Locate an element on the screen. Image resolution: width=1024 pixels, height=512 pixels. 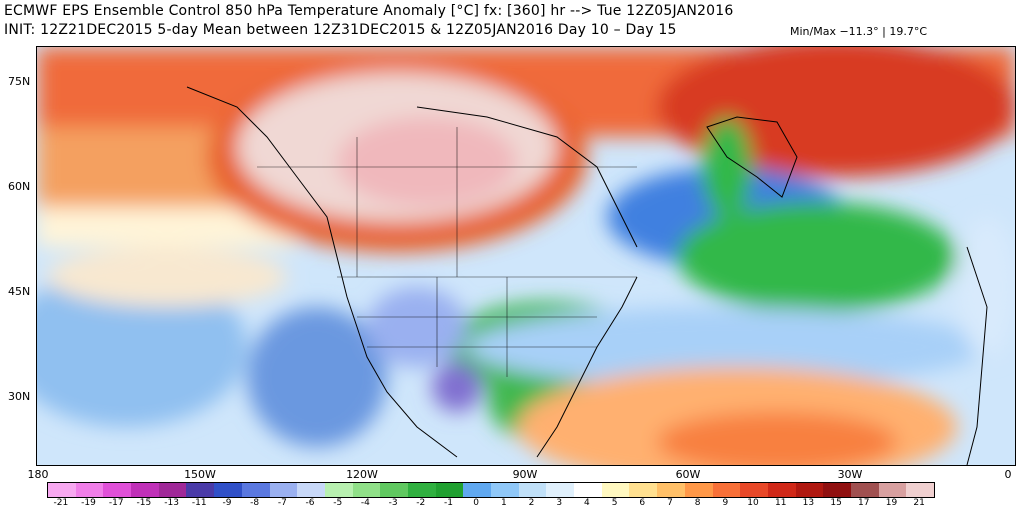
min-max-readout: Min/Max −11.3° | 19.7°C is located at coordinates (859, 31).